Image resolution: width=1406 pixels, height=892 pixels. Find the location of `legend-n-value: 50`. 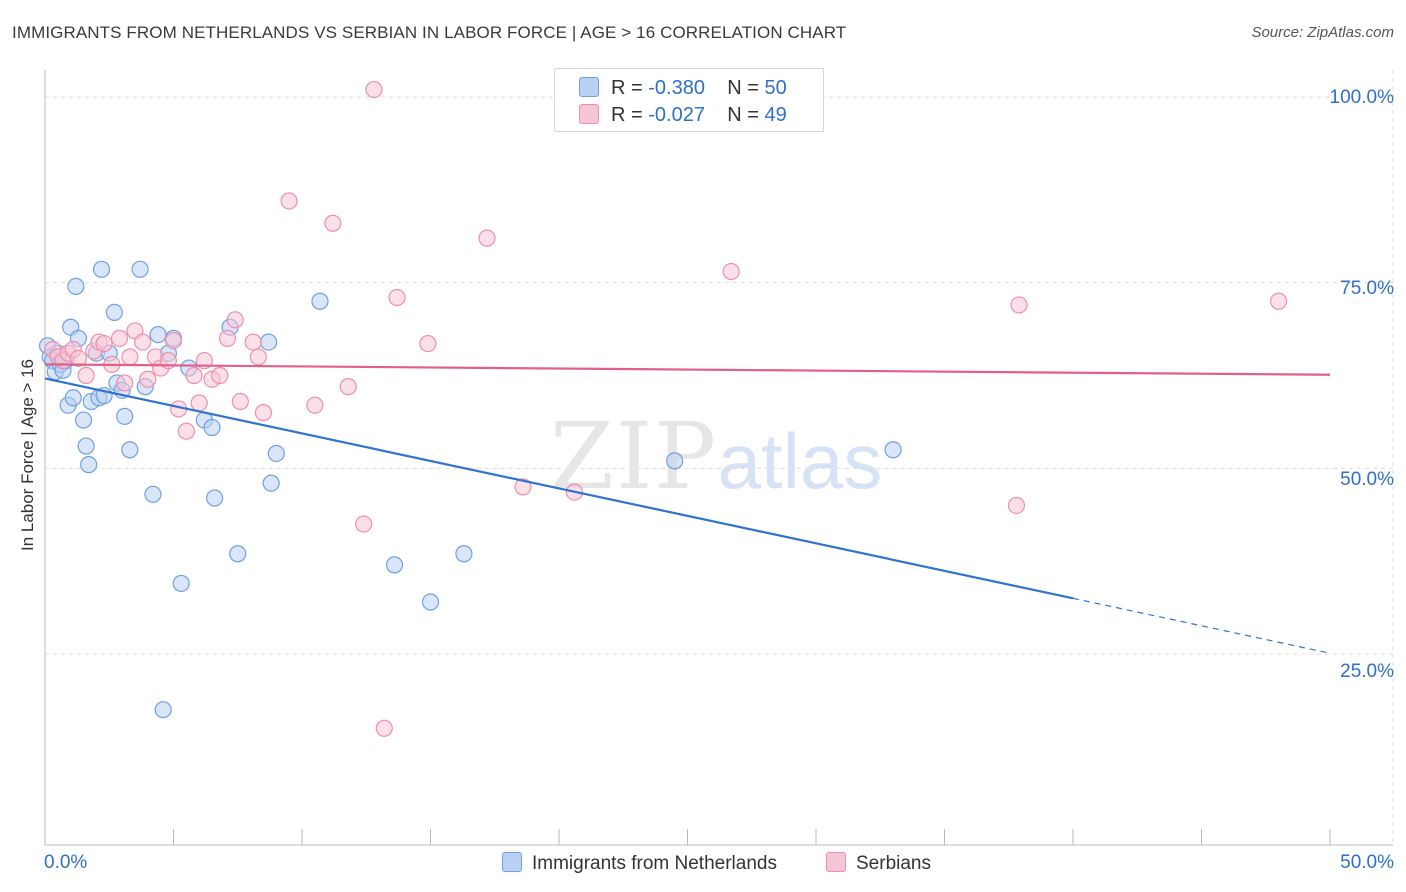

legend-n-value: 50 is located at coordinates (775, 88).